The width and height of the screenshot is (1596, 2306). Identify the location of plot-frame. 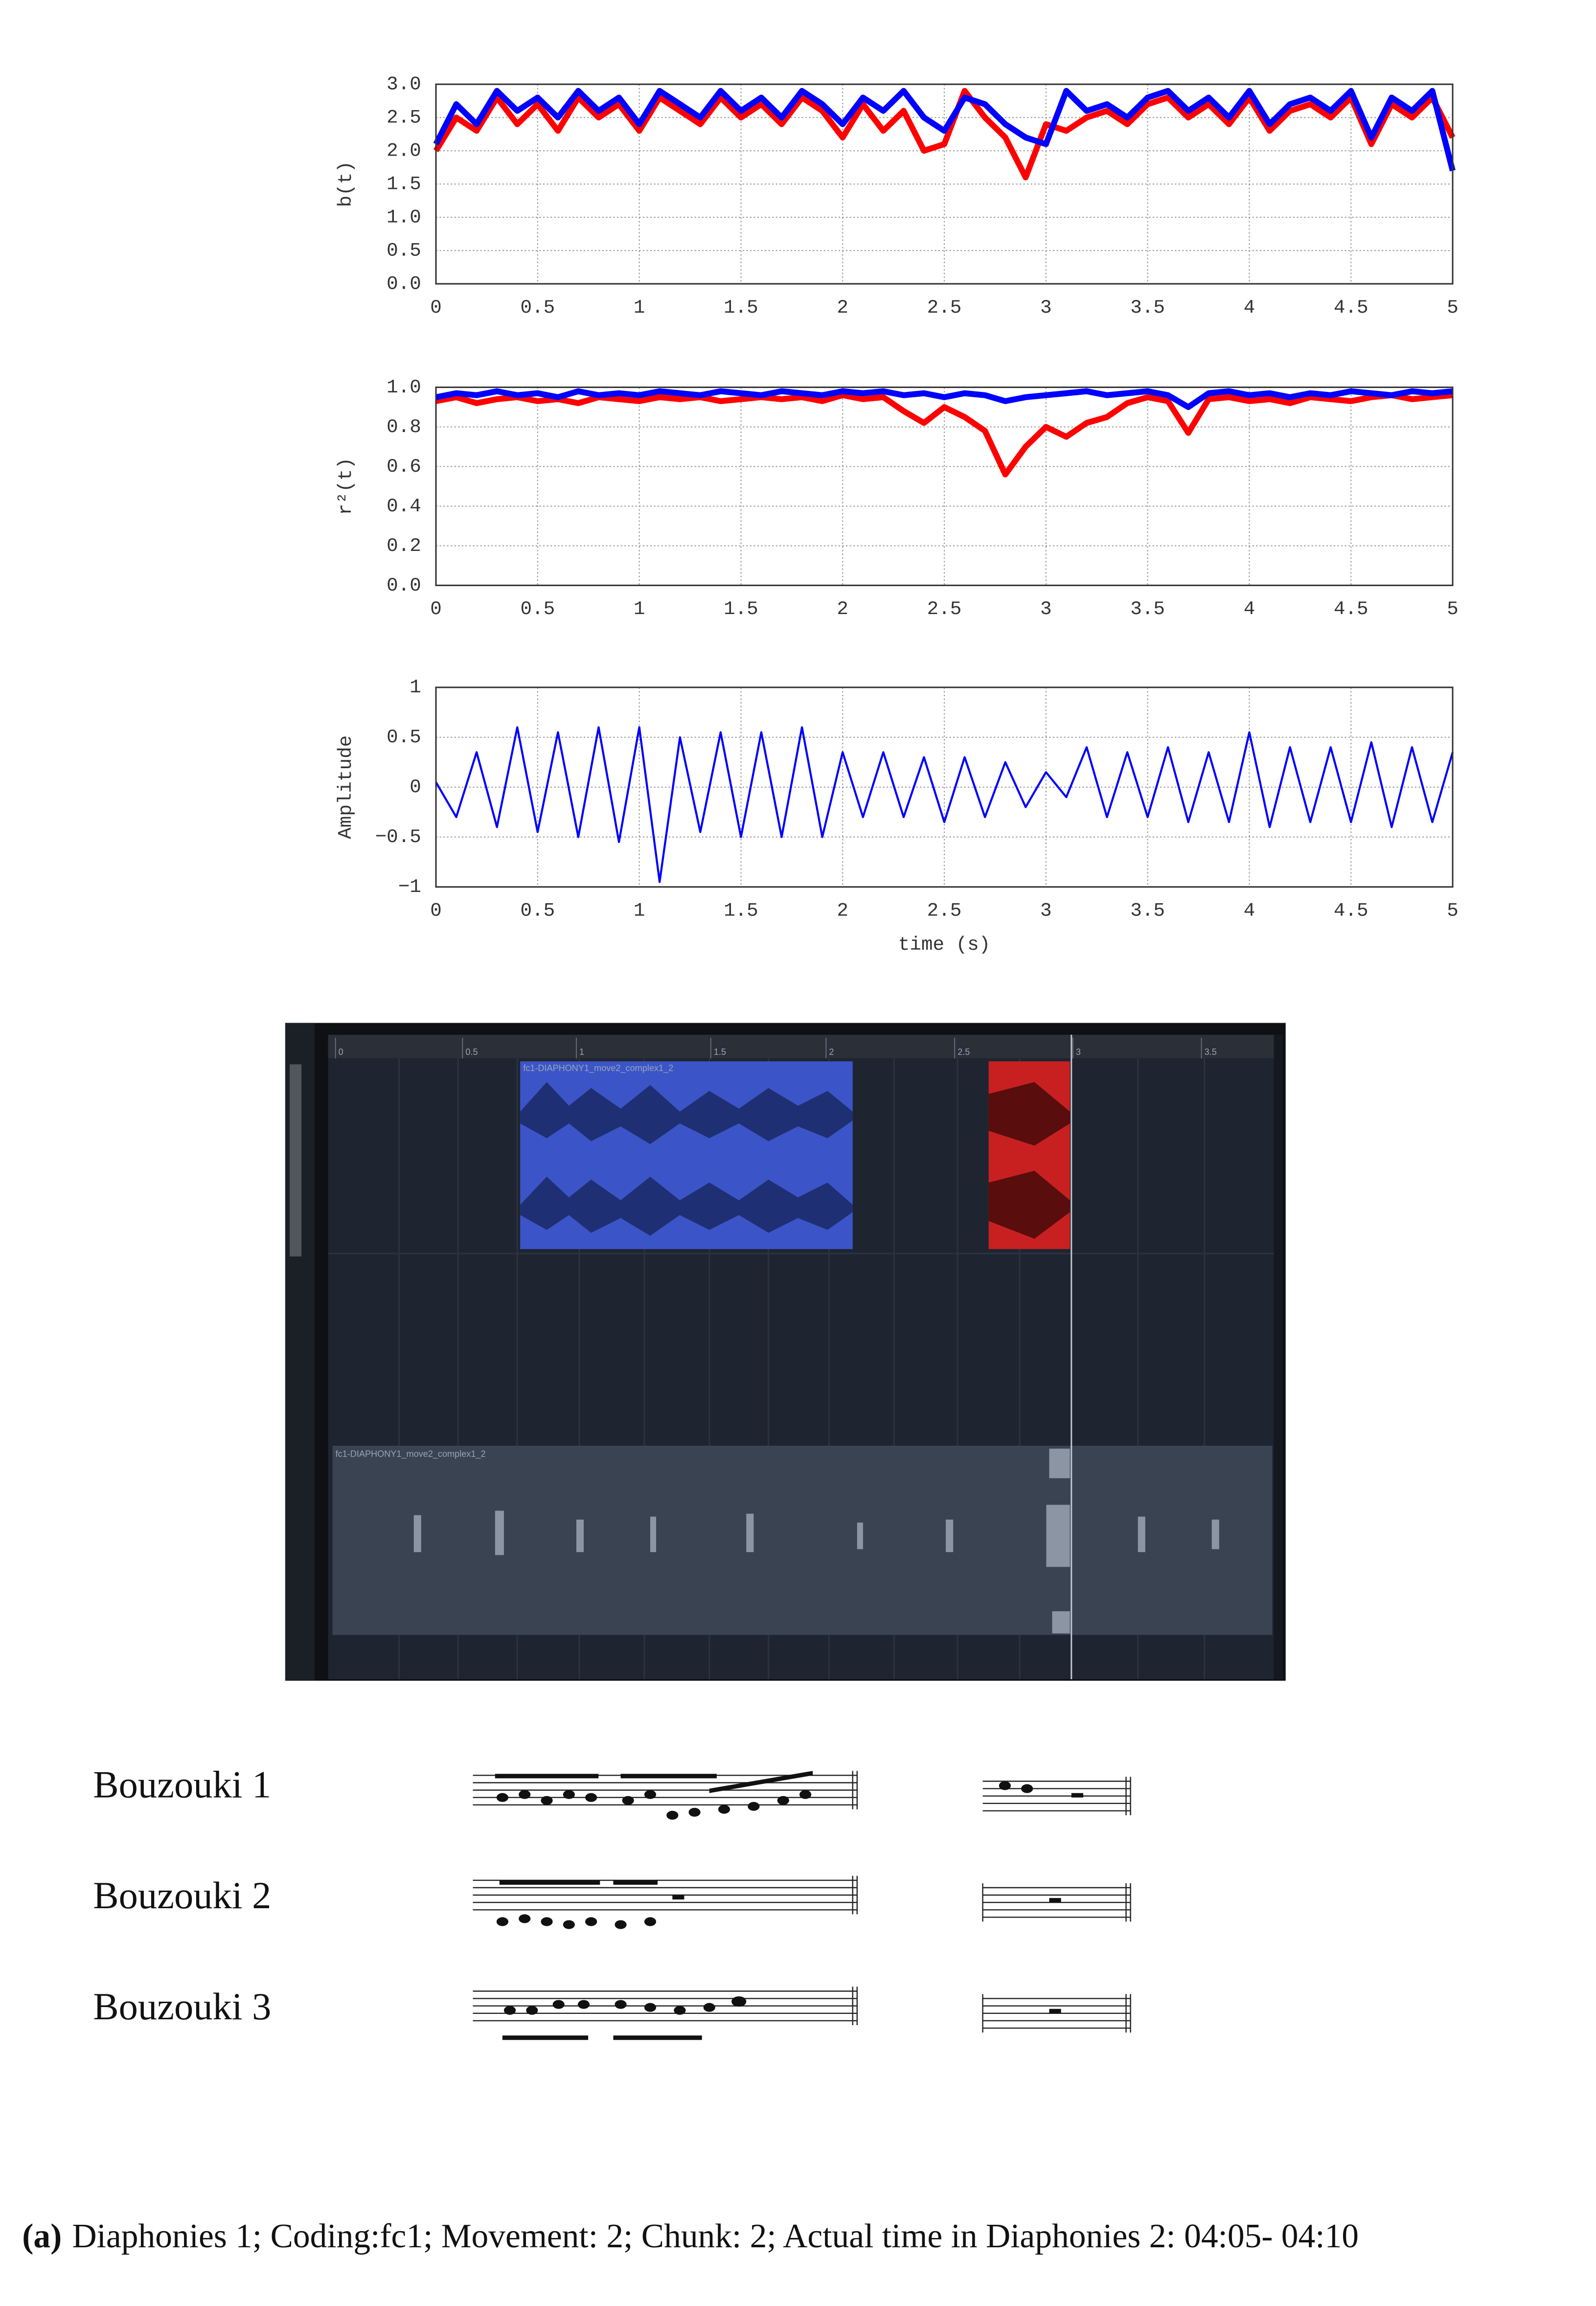
(944, 486).